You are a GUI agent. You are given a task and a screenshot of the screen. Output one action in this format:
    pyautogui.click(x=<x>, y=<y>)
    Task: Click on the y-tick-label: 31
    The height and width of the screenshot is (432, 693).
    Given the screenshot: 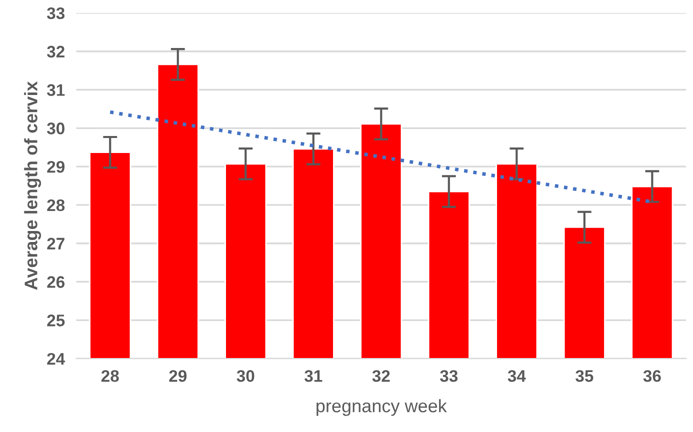 What is the action you would take?
    pyautogui.click(x=55, y=90)
    